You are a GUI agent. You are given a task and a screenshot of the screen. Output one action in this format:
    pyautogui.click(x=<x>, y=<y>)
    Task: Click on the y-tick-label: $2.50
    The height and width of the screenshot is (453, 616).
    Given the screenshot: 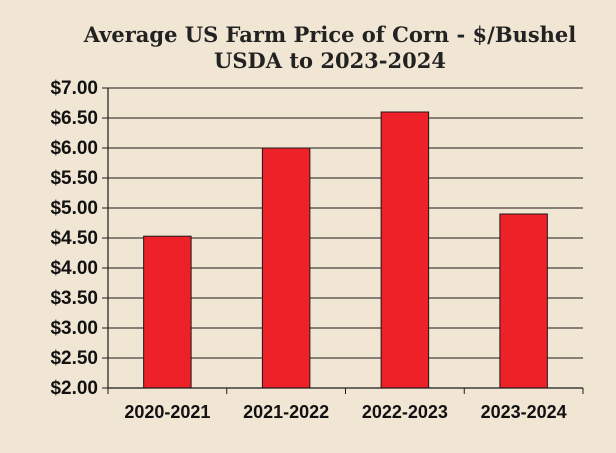 What is the action you would take?
    pyautogui.click(x=74, y=358)
    